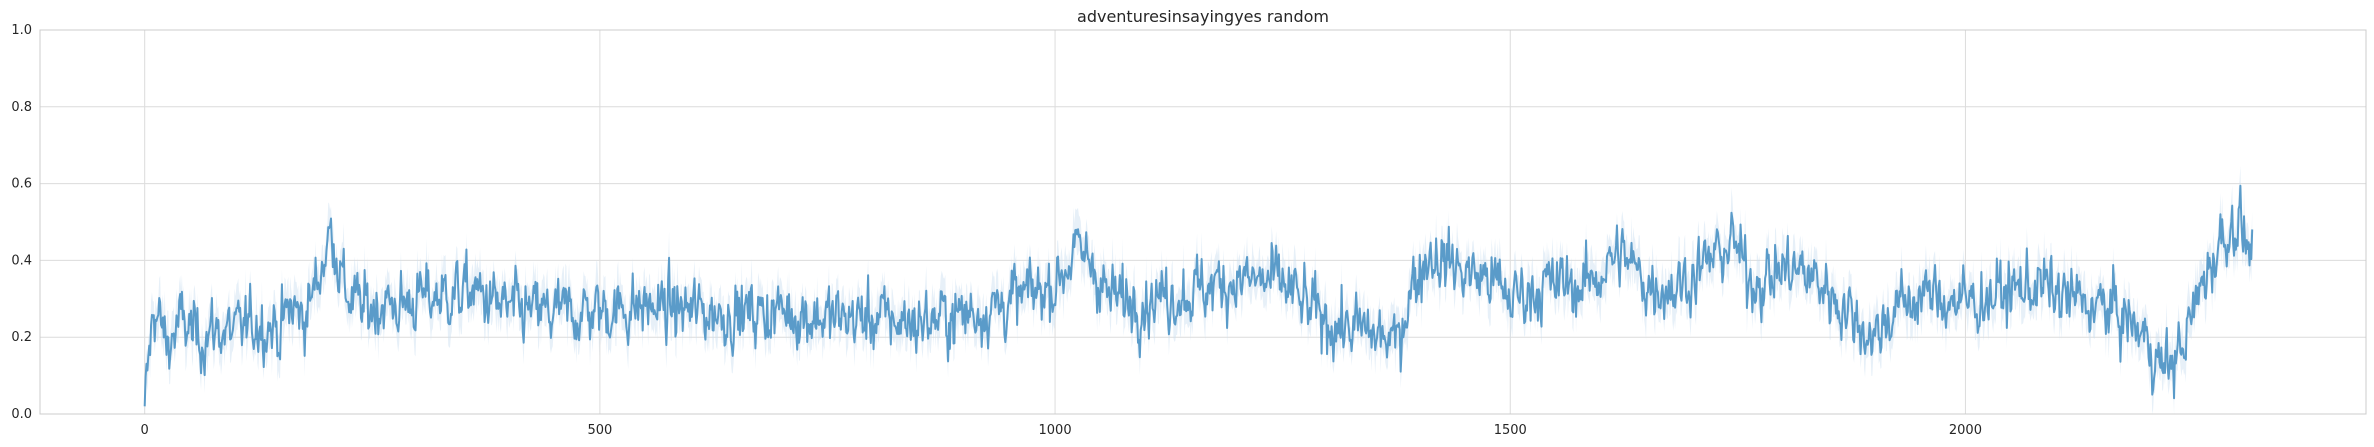  I want to click on x-axis-ticks: 0 500 1000 1500 2000, so click(1061, 430).